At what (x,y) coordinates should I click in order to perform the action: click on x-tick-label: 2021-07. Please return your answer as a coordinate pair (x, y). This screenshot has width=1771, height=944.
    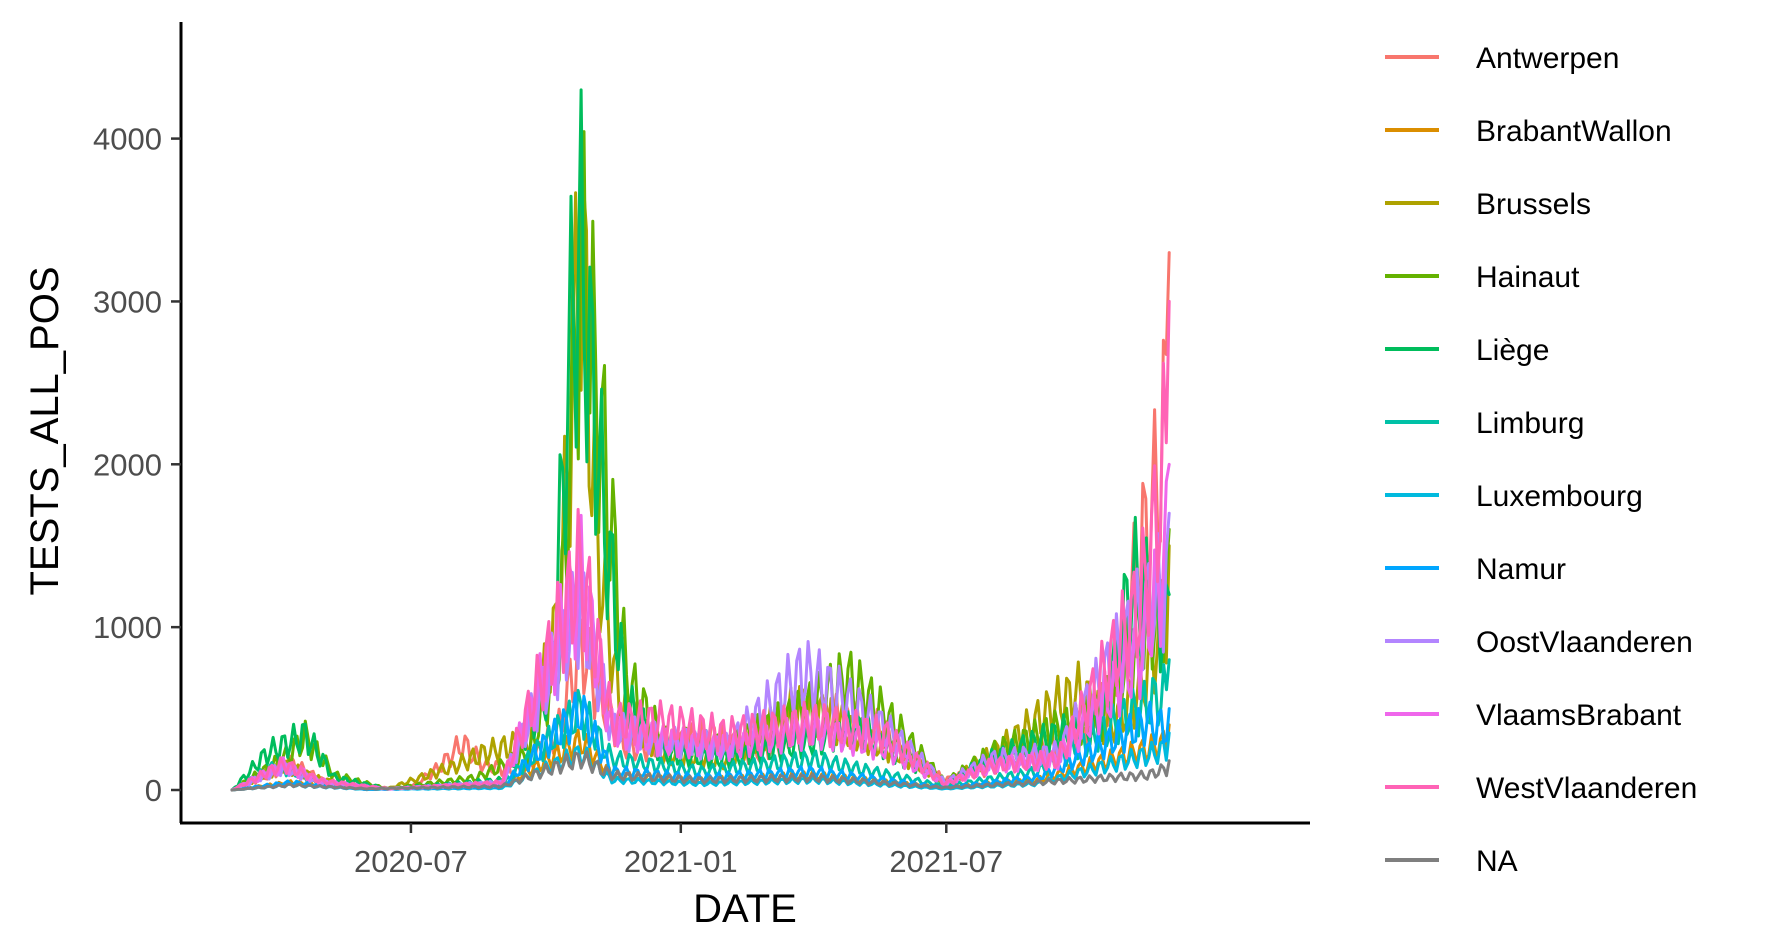
    Looking at the image, I should click on (946, 861).